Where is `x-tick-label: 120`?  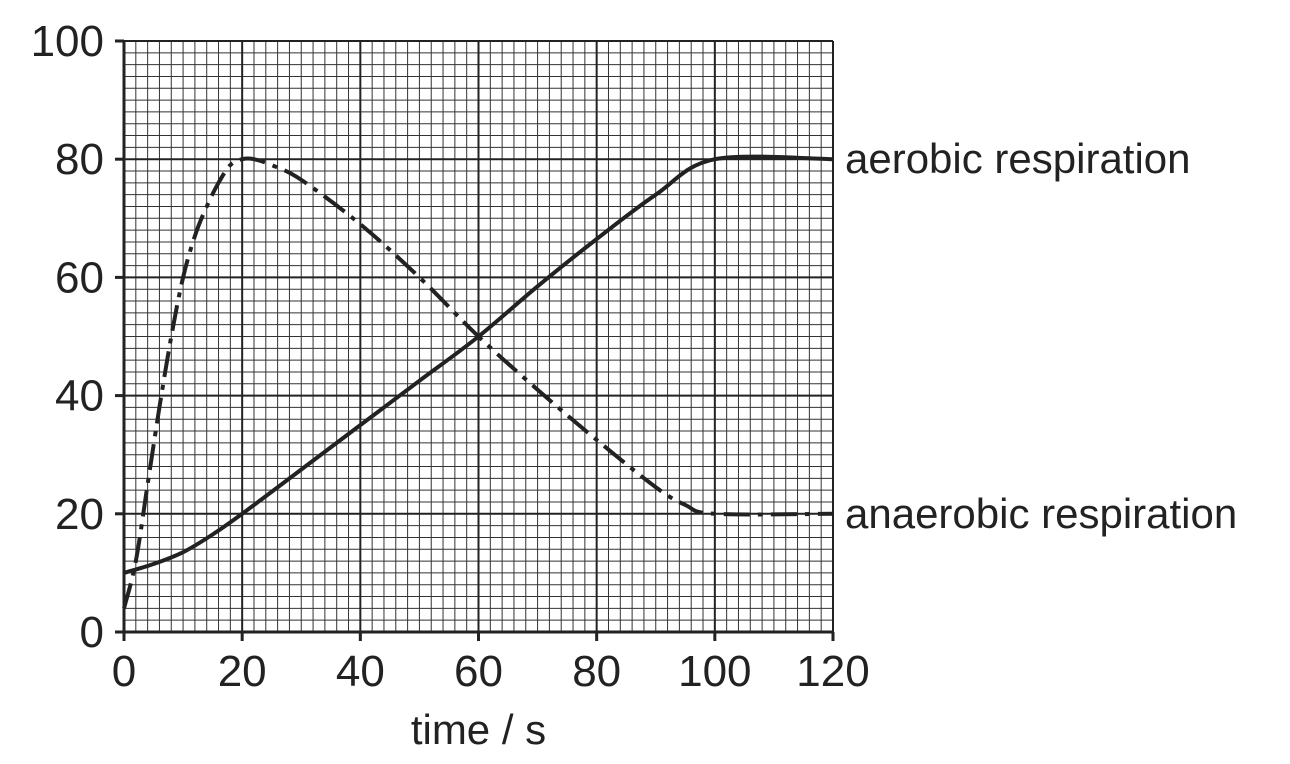 x-tick-label: 120 is located at coordinates (832, 671).